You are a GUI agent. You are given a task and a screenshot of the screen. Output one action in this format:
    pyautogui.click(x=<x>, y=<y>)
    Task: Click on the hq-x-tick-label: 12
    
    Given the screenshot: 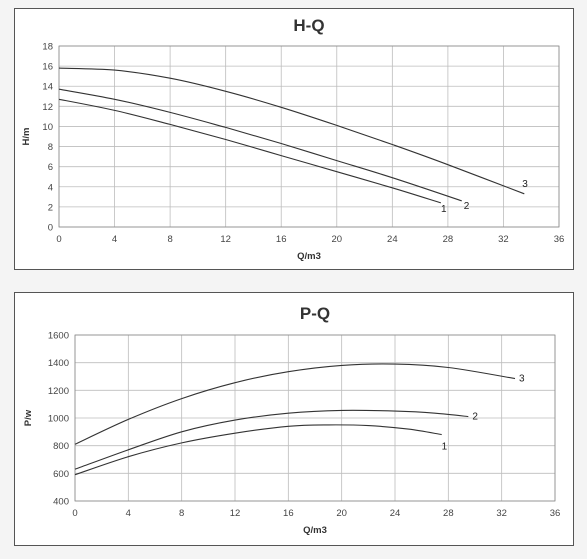 What is the action you would take?
    pyautogui.click(x=225, y=239)
    